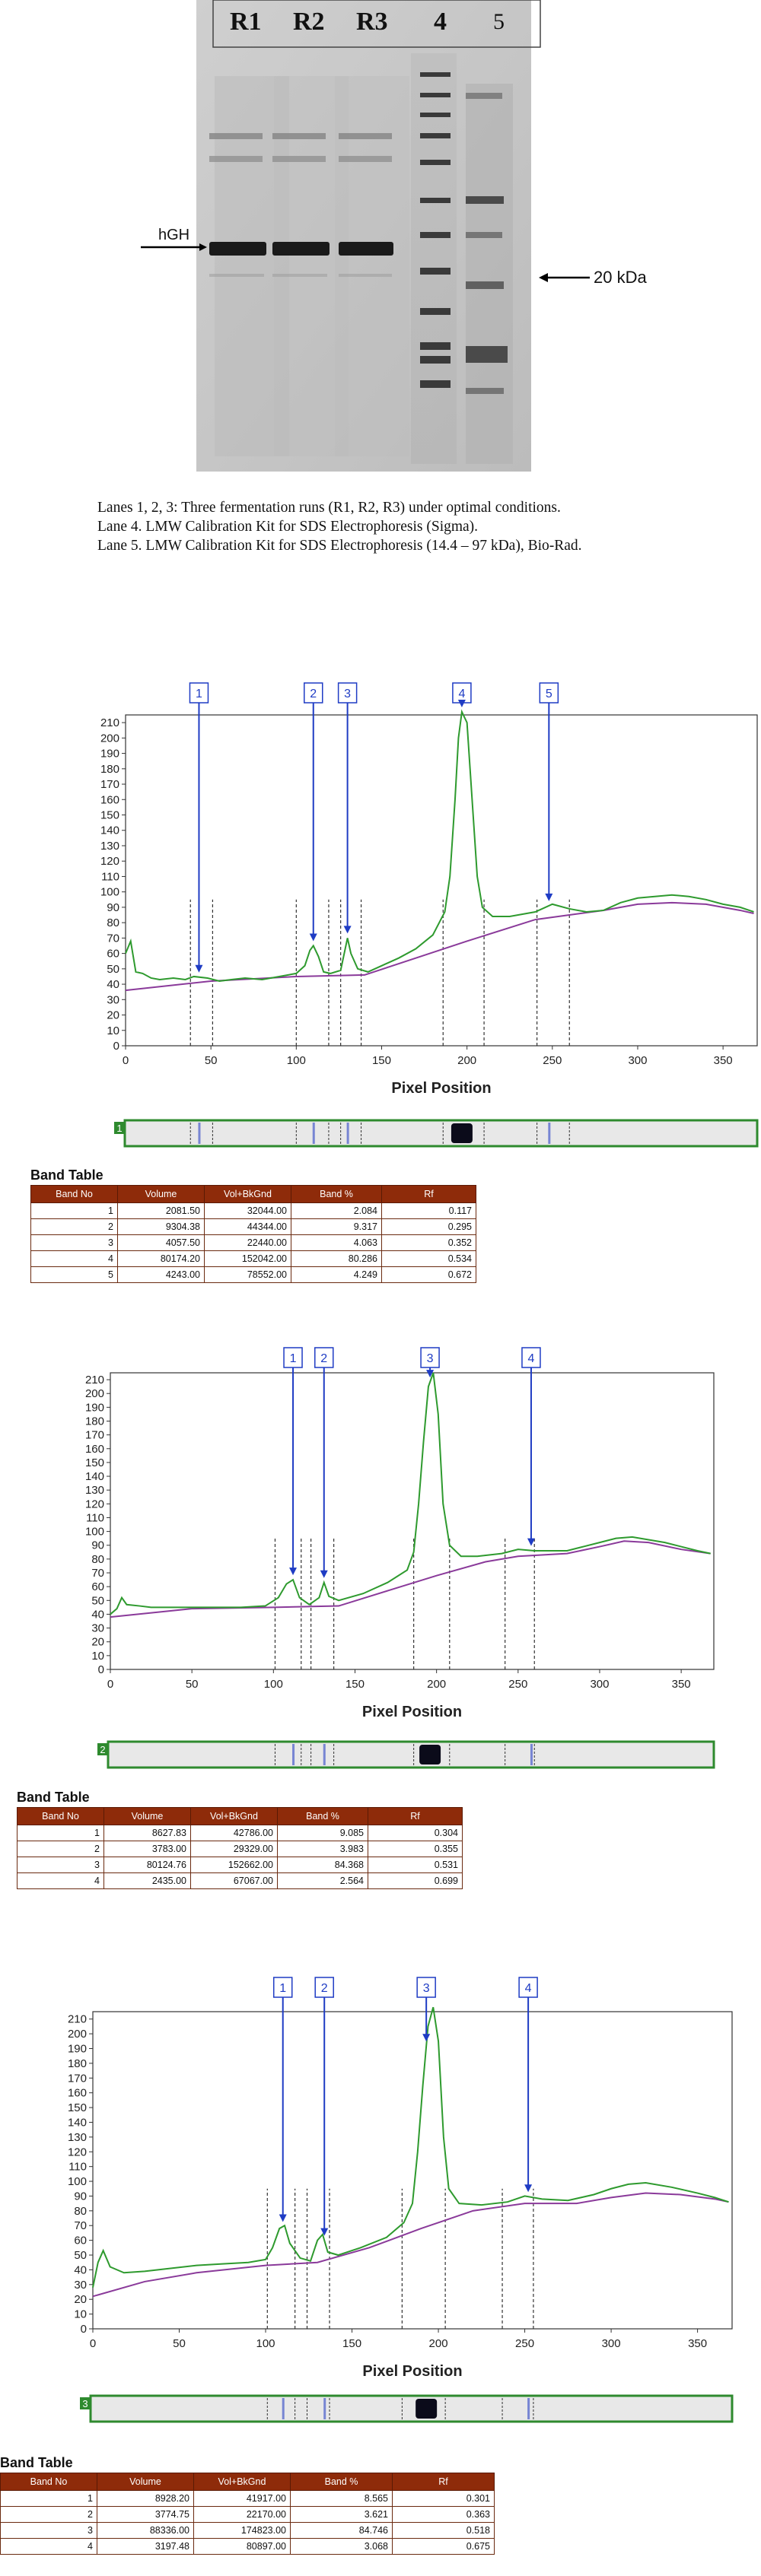 Image resolution: width=761 pixels, height=2576 pixels. What do you see at coordinates (77, 2167) in the screenshot?
I see `y-tick-label: 110` at bounding box center [77, 2167].